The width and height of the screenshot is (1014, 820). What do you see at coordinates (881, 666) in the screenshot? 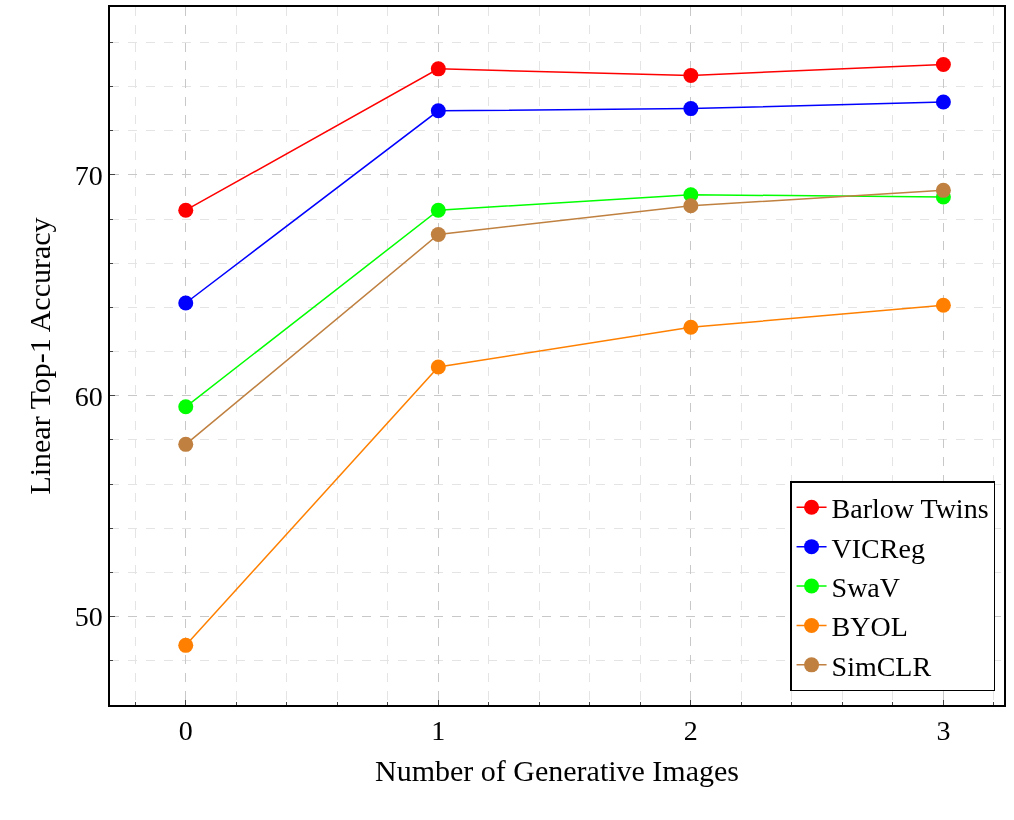
I see `legend-label: SimCLR` at bounding box center [881, 666].